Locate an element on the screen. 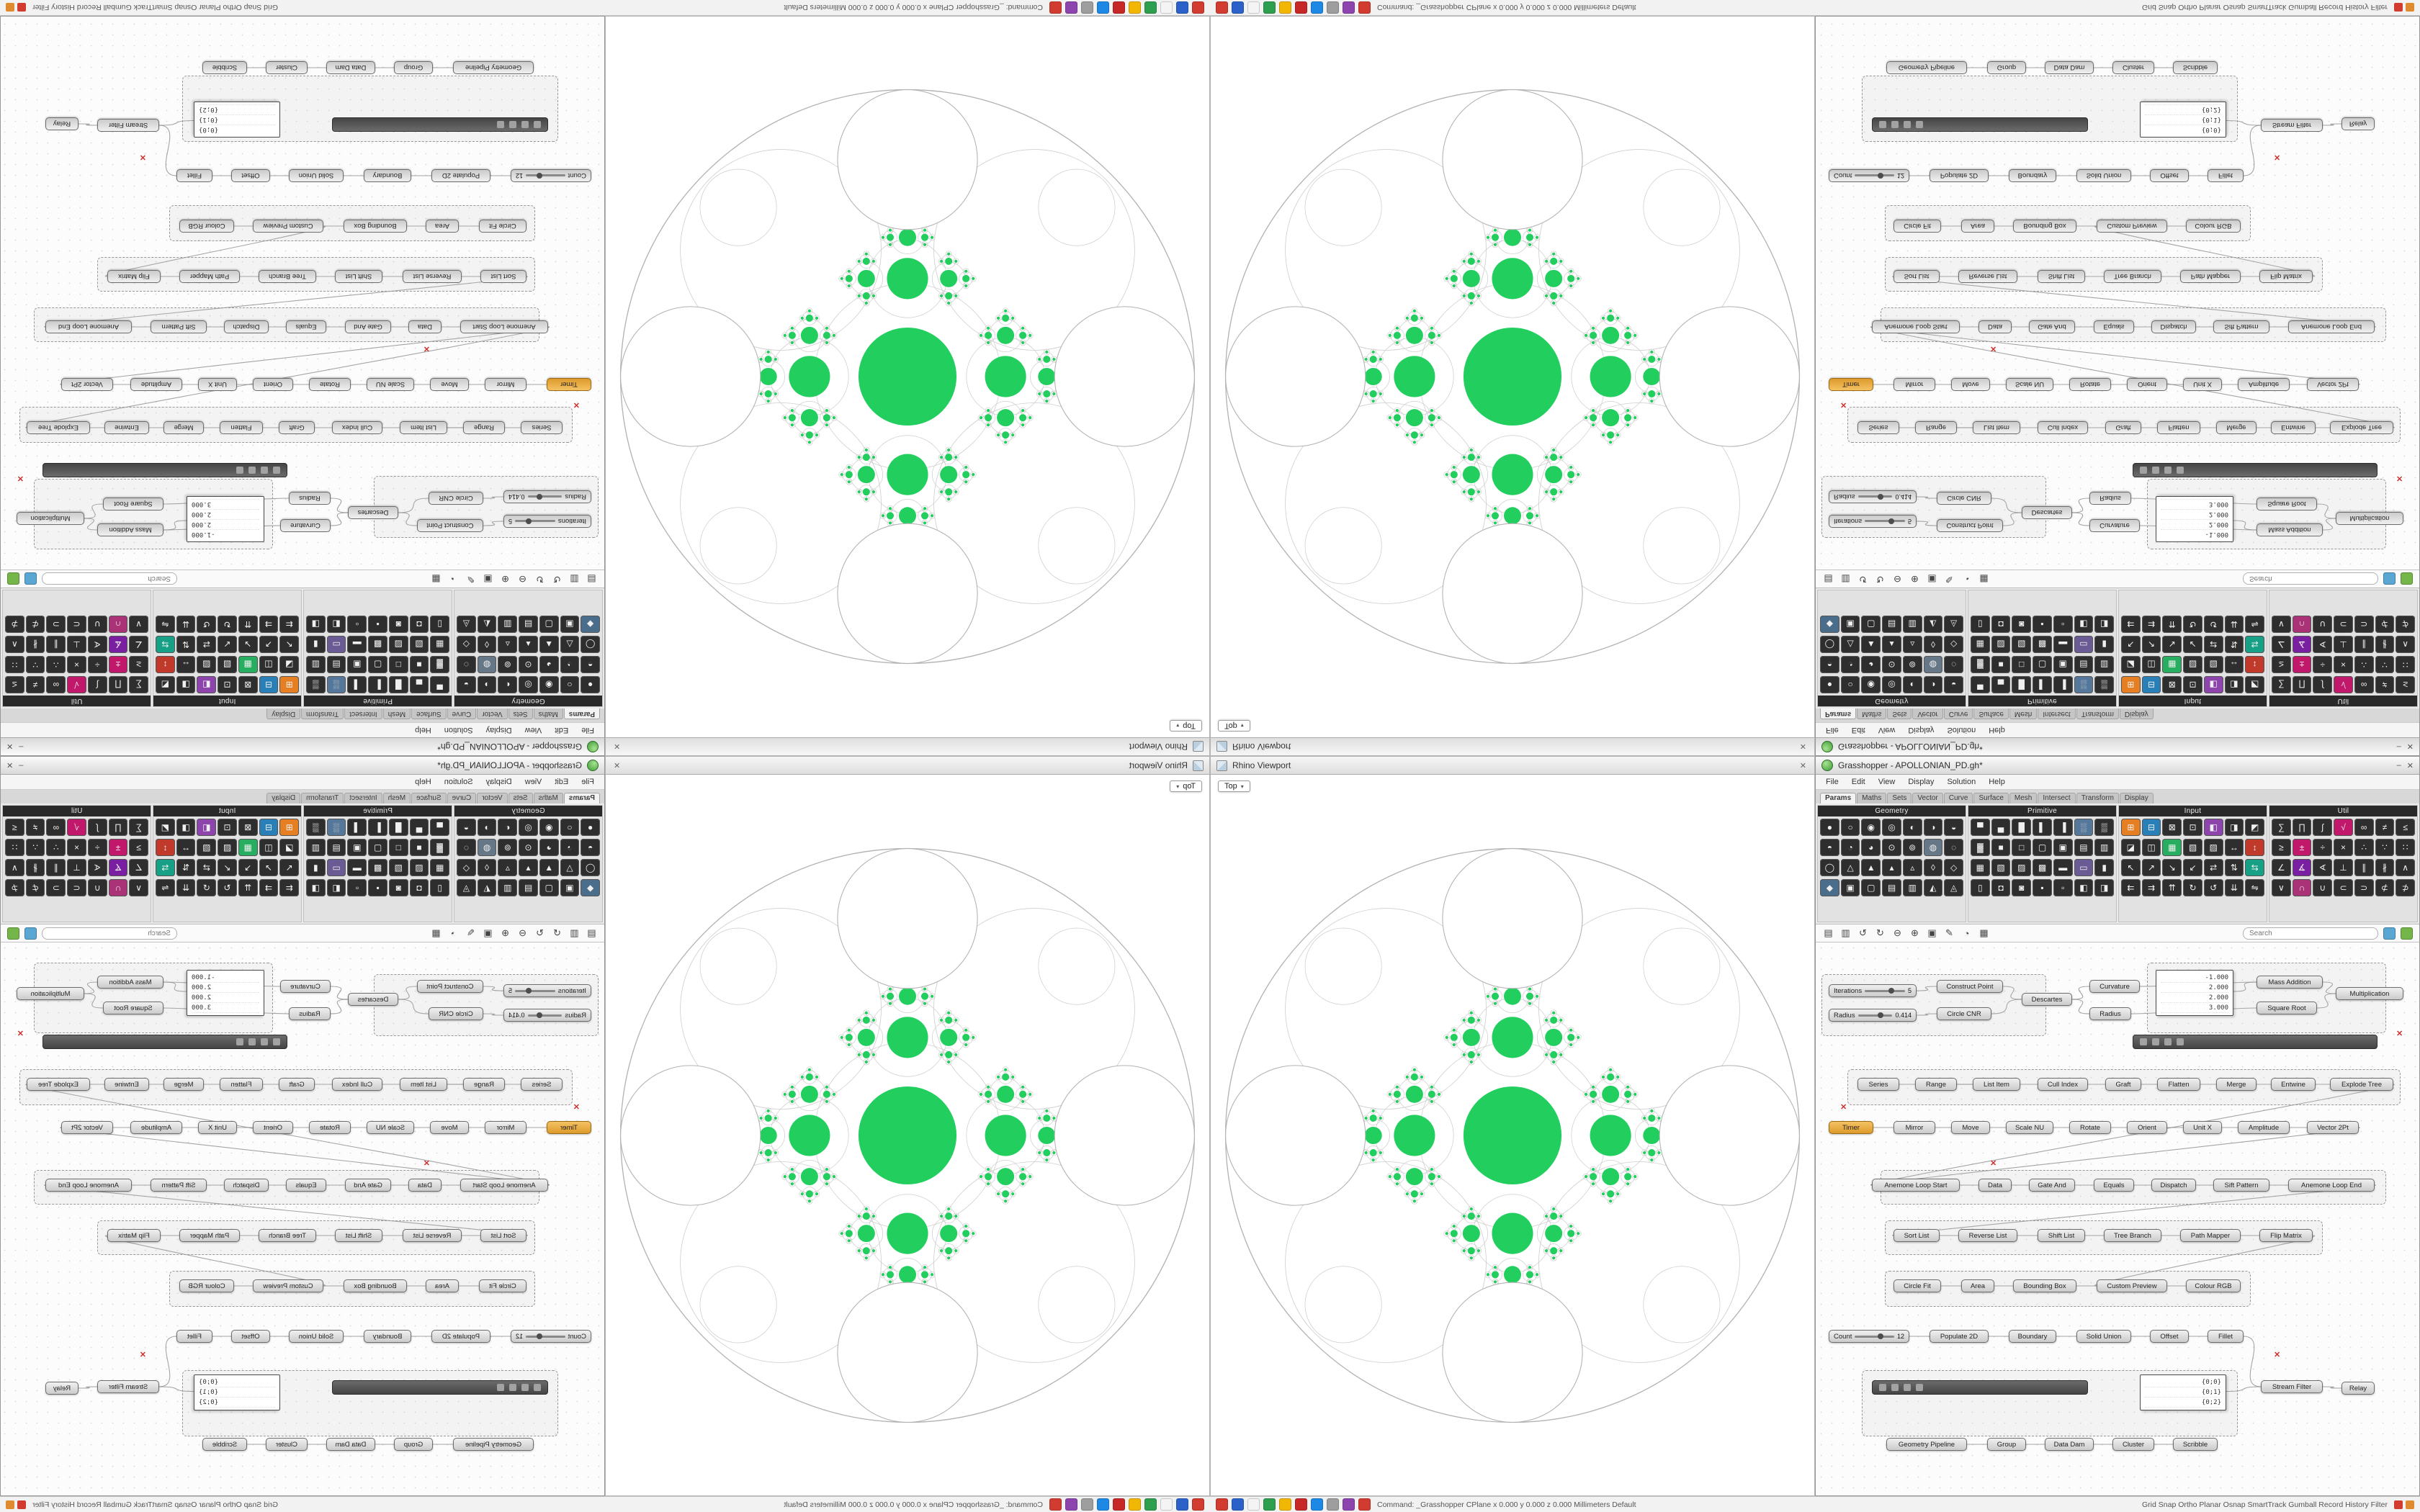 Image resolution: width=2420 pixels, height=1512 pixels. tab-intersect: Intersect is located at coordinates (363, 713).